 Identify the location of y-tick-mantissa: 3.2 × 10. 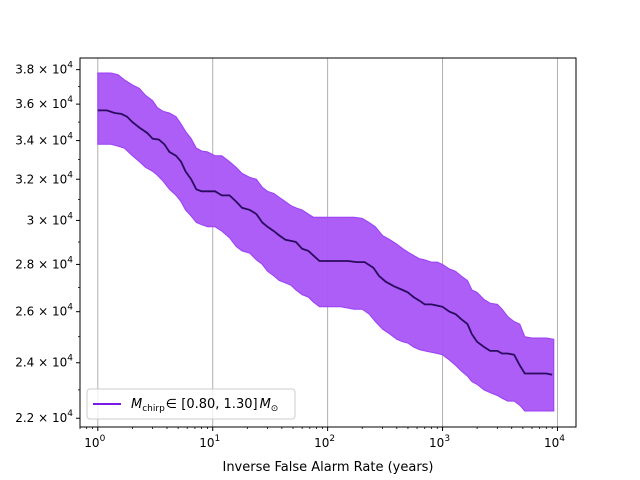
(41, 179).